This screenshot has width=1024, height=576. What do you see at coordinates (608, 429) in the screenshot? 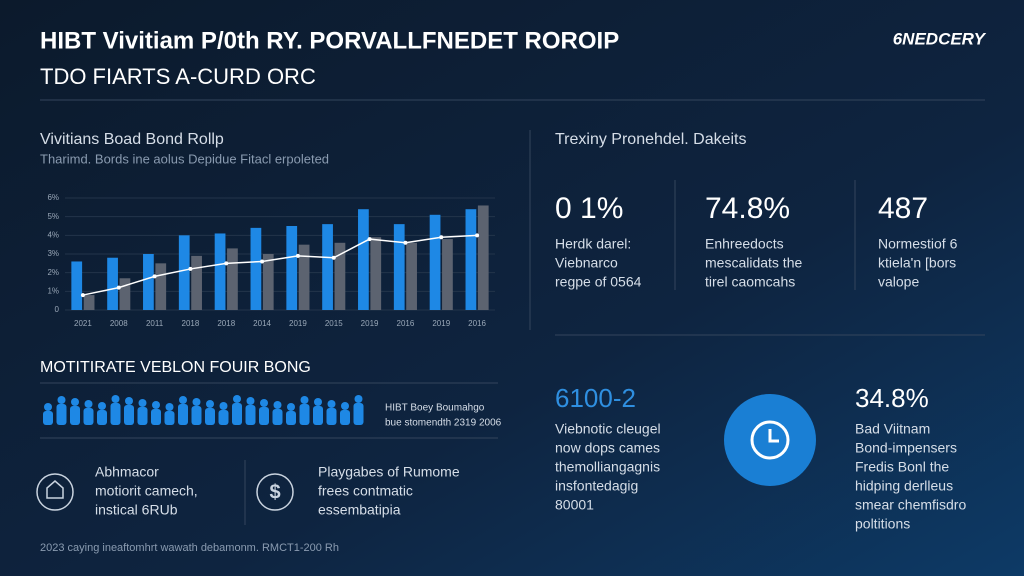
I see `stat-description: Viebnotic cleugel` at bounding box center [608, 429].